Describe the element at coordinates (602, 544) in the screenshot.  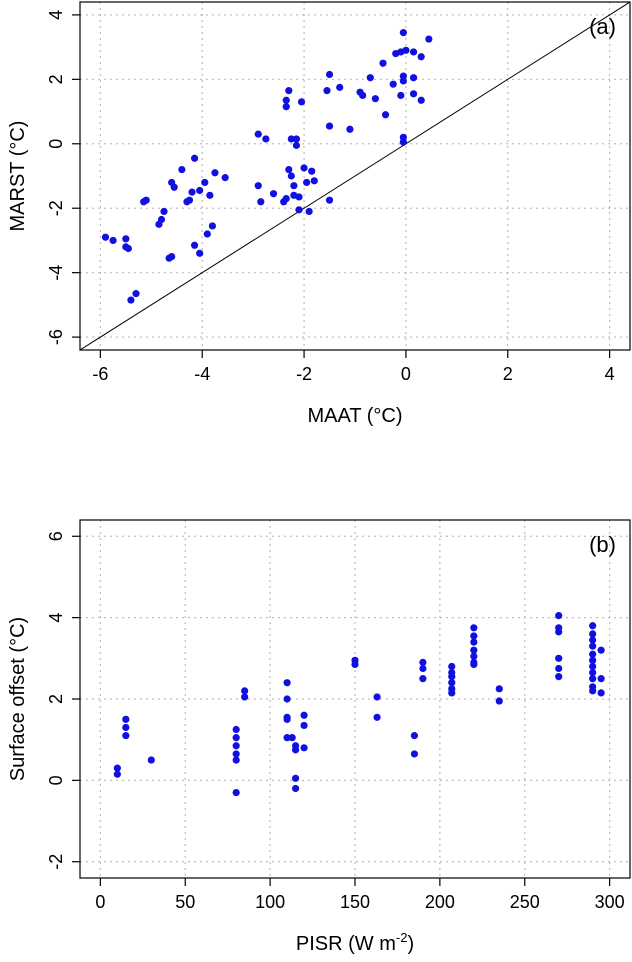
I see `panel-label: (b)` at that location.